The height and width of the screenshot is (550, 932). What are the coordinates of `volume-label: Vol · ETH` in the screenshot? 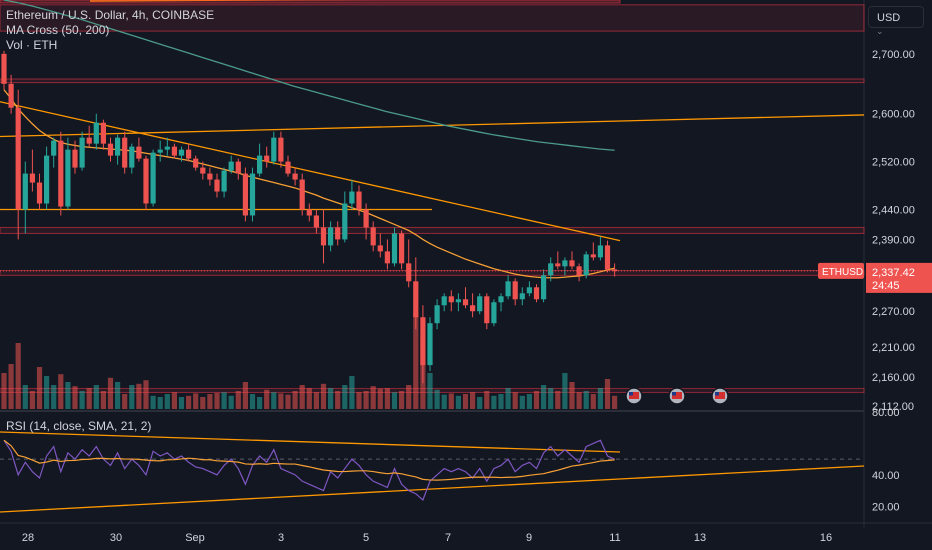 It's located at (32, 45).